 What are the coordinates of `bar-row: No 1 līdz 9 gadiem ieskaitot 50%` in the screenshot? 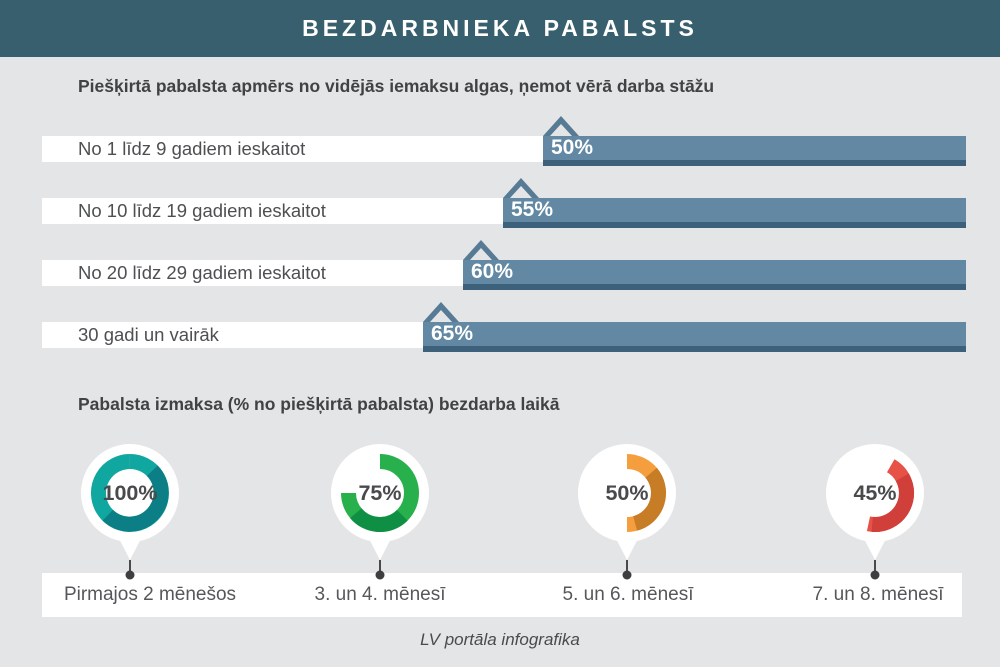 It's located at (504, 141).